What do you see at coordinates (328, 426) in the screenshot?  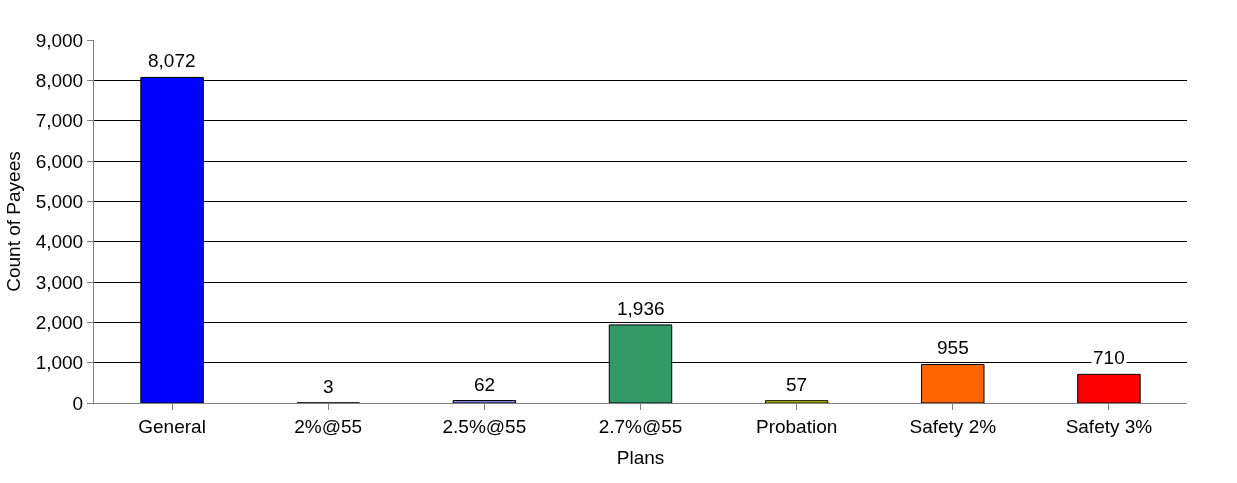 I see `x-tick-label: 2%@55` at bounding box center [328, 426].